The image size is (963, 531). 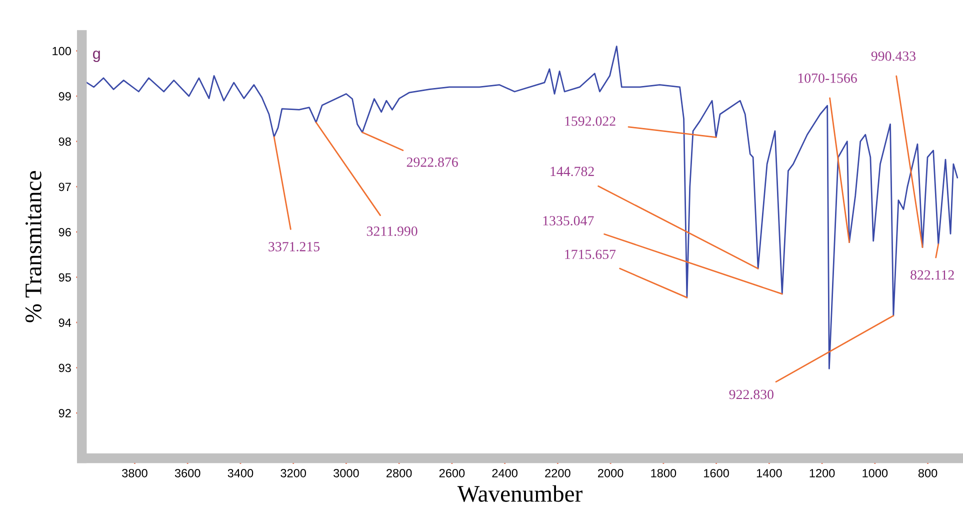 What do you see at coordinates (932, 275) in the screenshot?
I see `annotation: 822.112` at bounding box center [932, 275].